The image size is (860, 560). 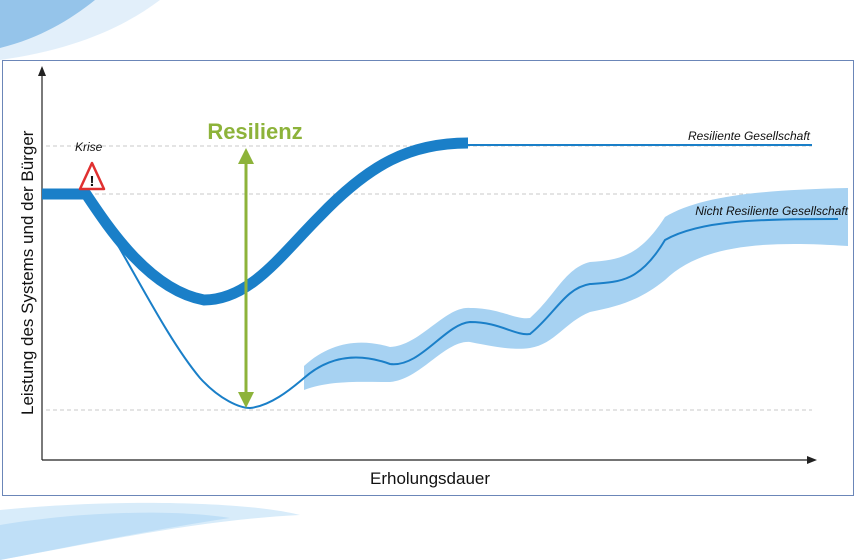 I want to click on x-axis-label: Erholungsdauer, so click(x=430, y=478).